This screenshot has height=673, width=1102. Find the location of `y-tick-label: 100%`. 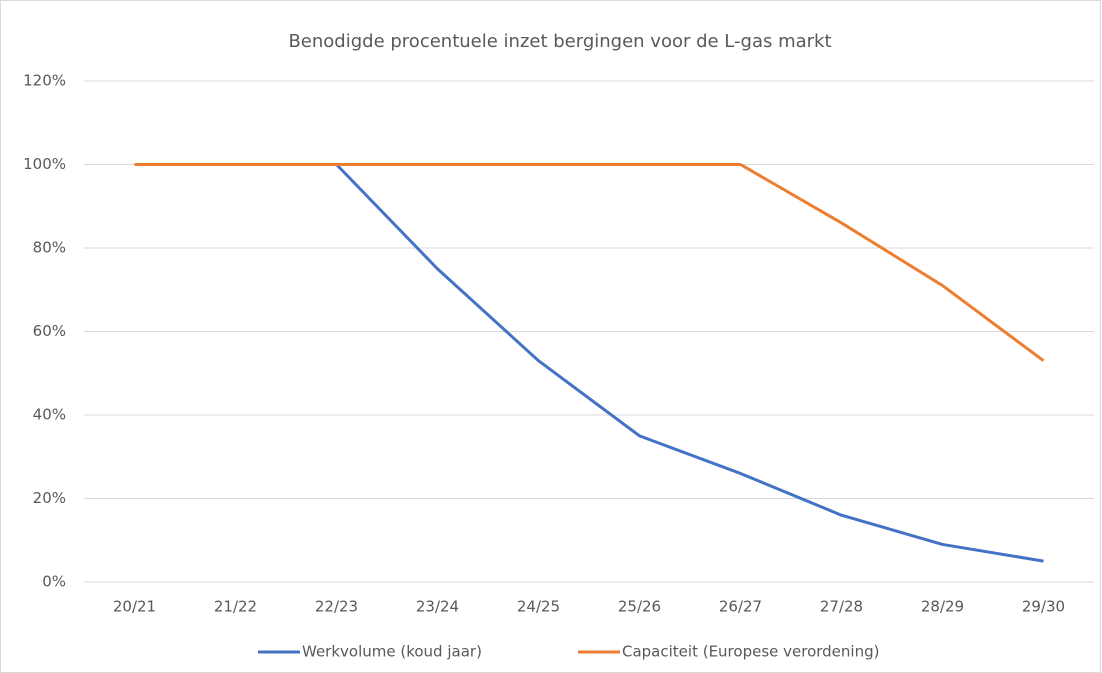

y-tick-label: 100% is located at coordinates (44, 164).